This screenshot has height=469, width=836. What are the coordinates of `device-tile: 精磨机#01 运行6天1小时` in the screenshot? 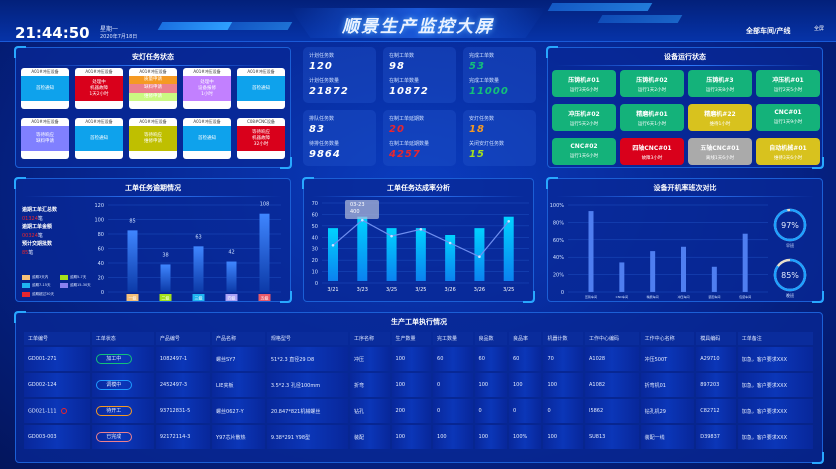 It's located at (652, 117).